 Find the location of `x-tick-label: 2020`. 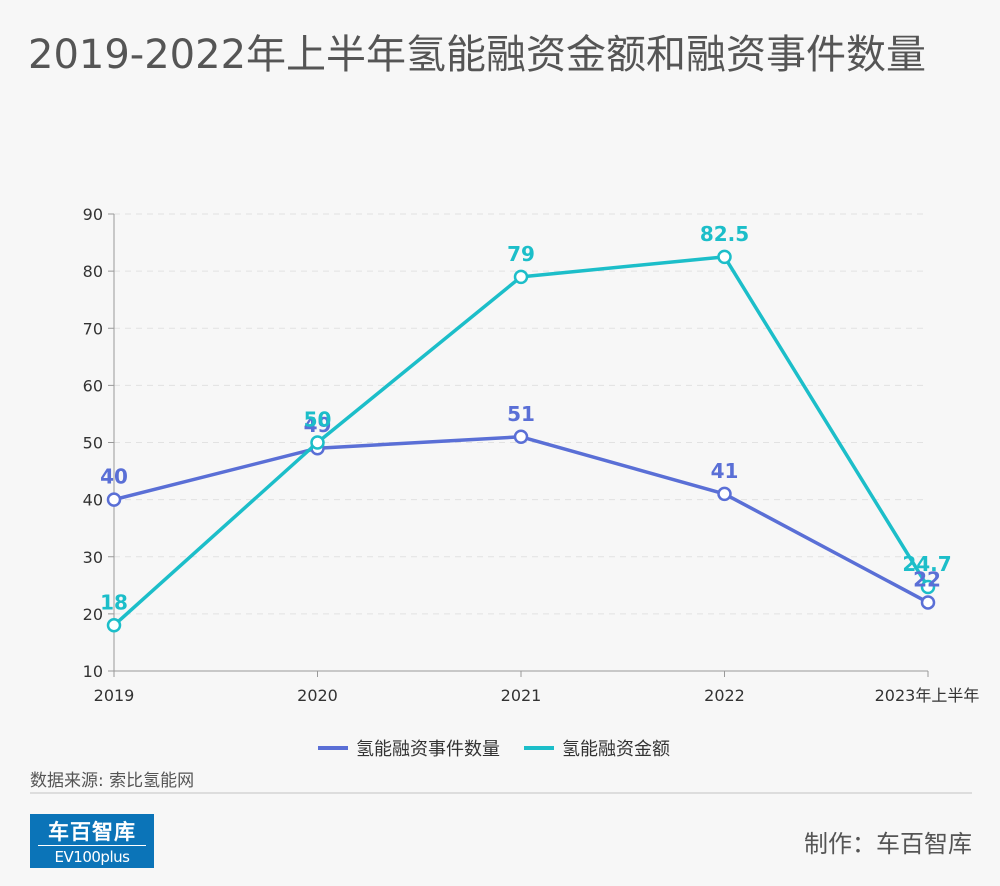

x-tick-label: 2020 is located at coordinates (317, 695).